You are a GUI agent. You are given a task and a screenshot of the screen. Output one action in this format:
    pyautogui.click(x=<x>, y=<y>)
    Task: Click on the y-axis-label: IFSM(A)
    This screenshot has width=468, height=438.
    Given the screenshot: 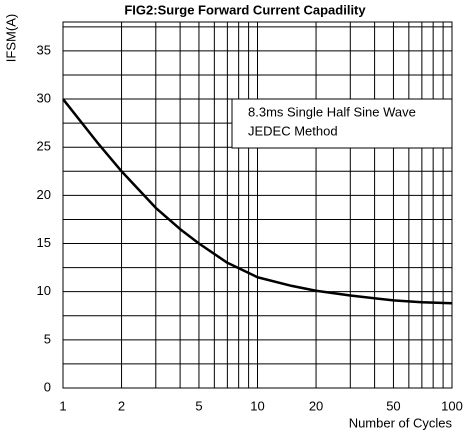 What is the action you would take?
    pyautogui.click(x=10, y=38)
    